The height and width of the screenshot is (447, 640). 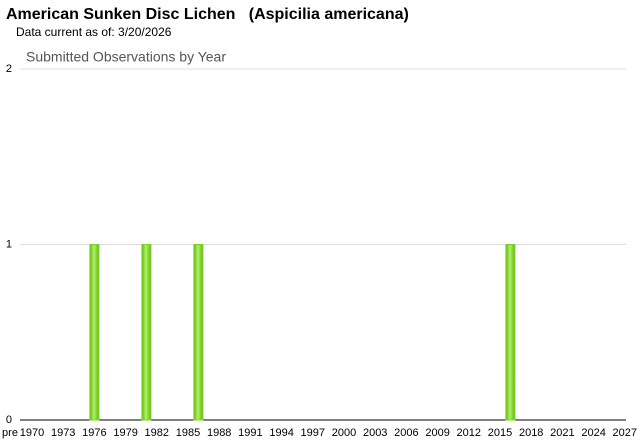 I want to click on x-tick-label: 2024, so click(x=593, y=433).